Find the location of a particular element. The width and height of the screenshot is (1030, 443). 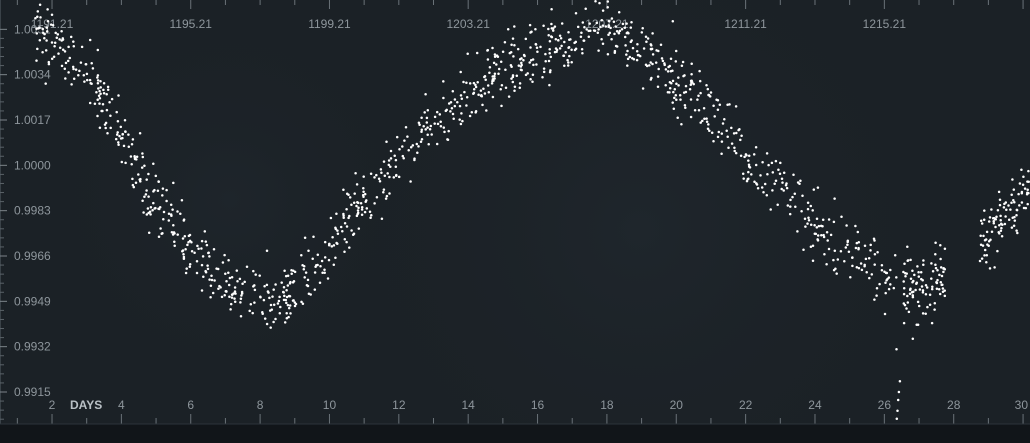

top-tick-label: 1195.21 is located at coordinates (190, 24).